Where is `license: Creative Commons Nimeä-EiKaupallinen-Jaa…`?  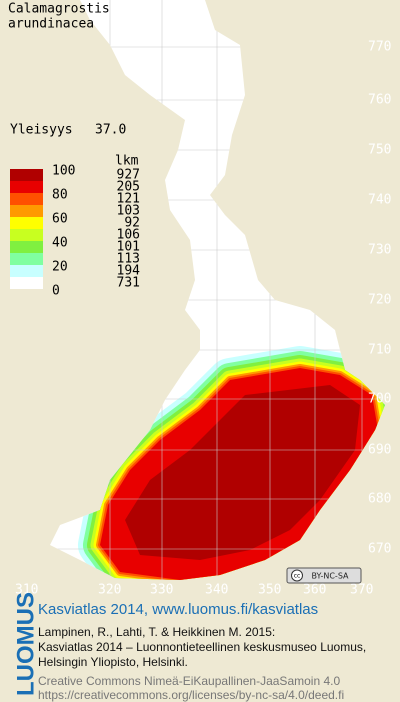
license: Creative Commons Nimeä-EiKaupallinen-Jaa… is located at coordinates (189, 681).